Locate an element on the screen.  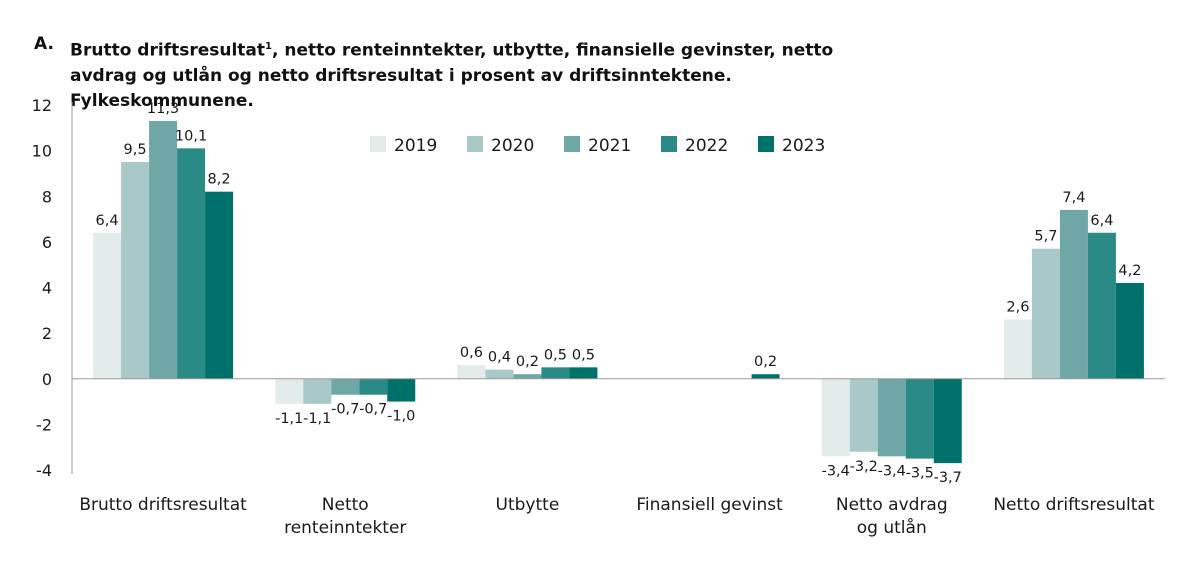
legend-swatch-2022 is located at coordinates (669, 144).